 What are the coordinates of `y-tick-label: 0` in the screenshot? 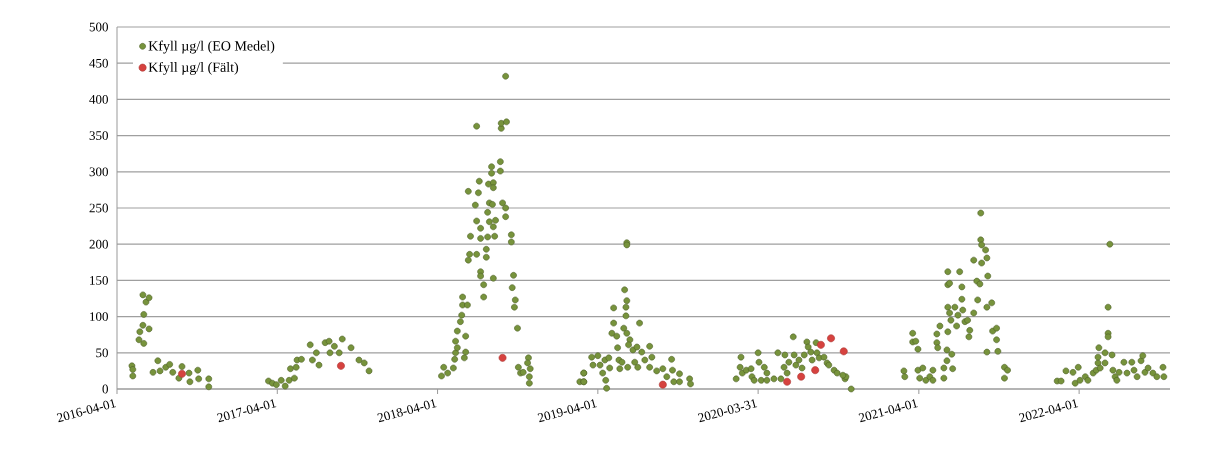 It's located at (105, 389).